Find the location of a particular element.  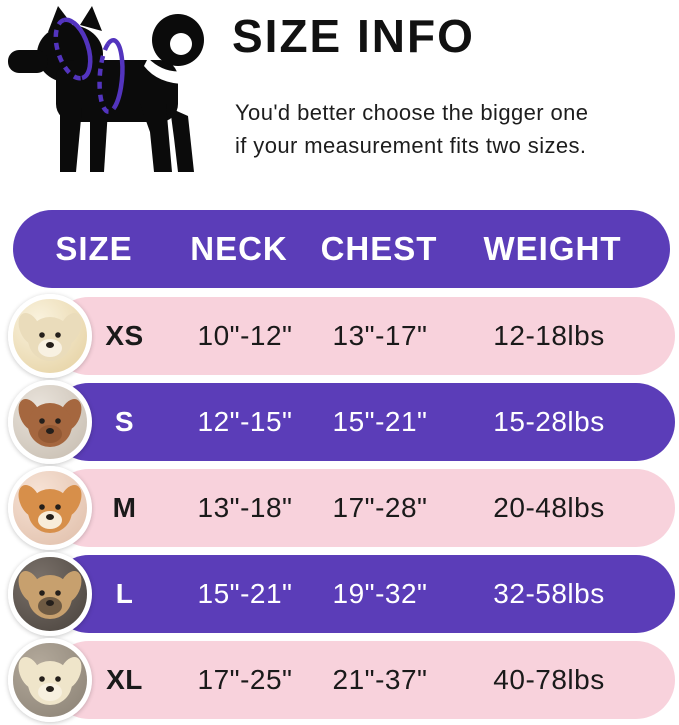

weight-value: 32-58lbs is located at coordinates (549, 593).